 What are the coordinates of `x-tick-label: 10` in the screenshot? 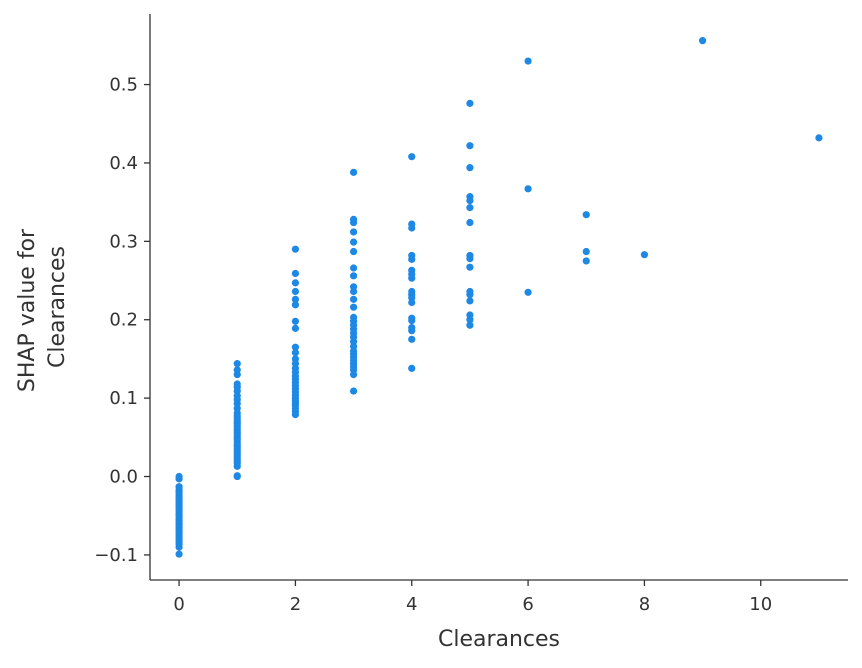 It's located at (760, 604).